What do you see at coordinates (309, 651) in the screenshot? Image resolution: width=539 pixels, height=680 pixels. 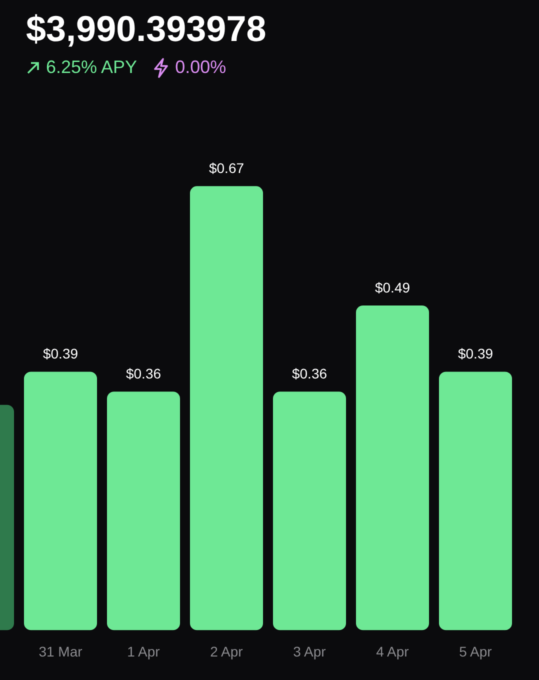 I see `x-tick-label: 3 Apr` at bounding box center [309, 651].